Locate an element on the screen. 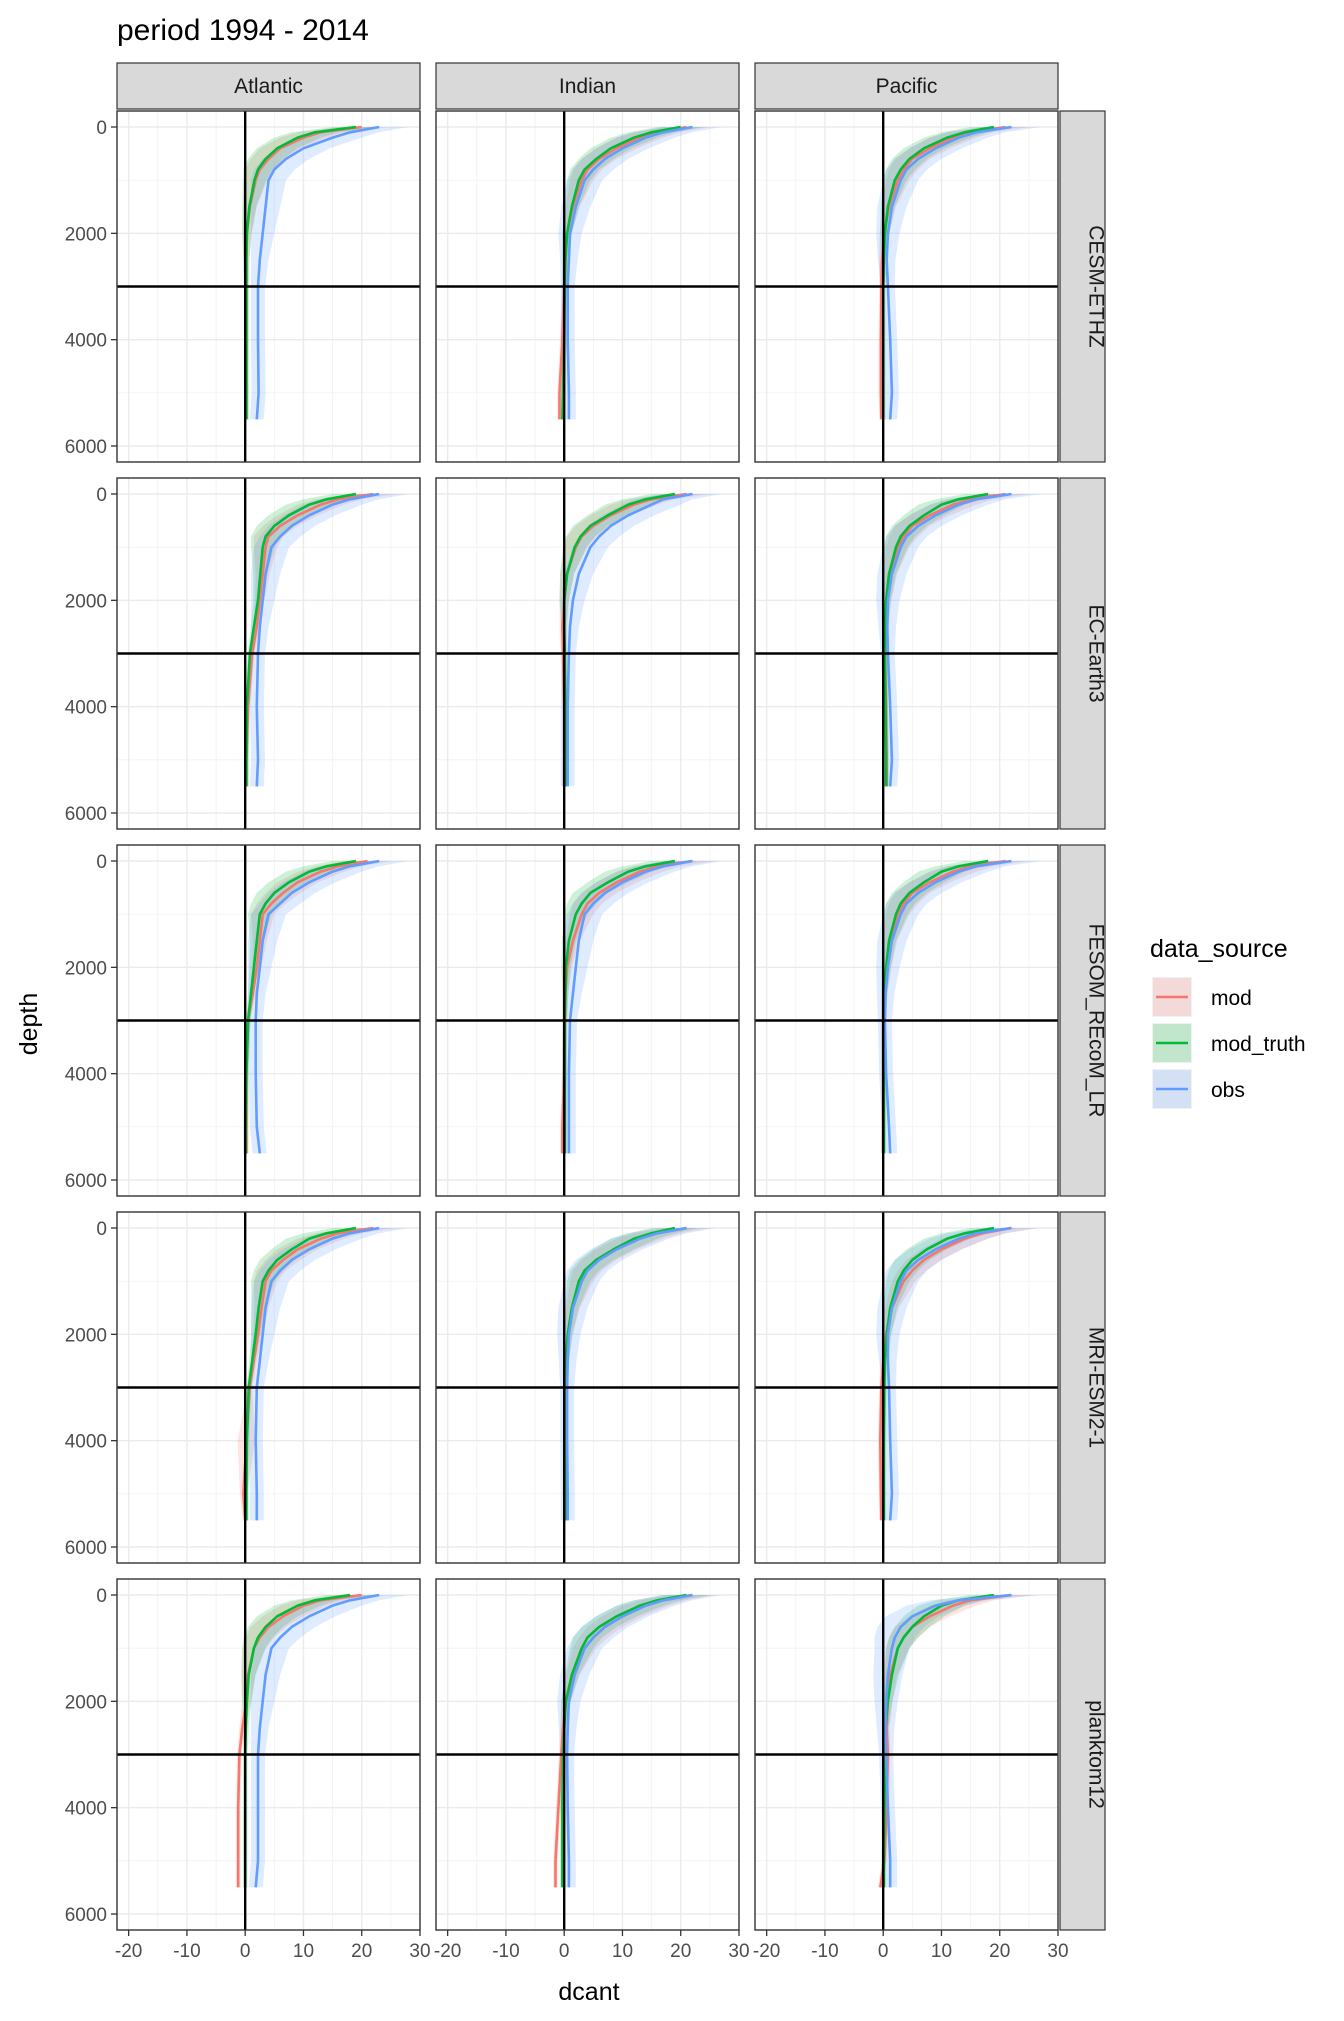  panel-fesom-recom-lr-atlantic: 0 2000 4000 6000 is located at coordinates (243, 1020).